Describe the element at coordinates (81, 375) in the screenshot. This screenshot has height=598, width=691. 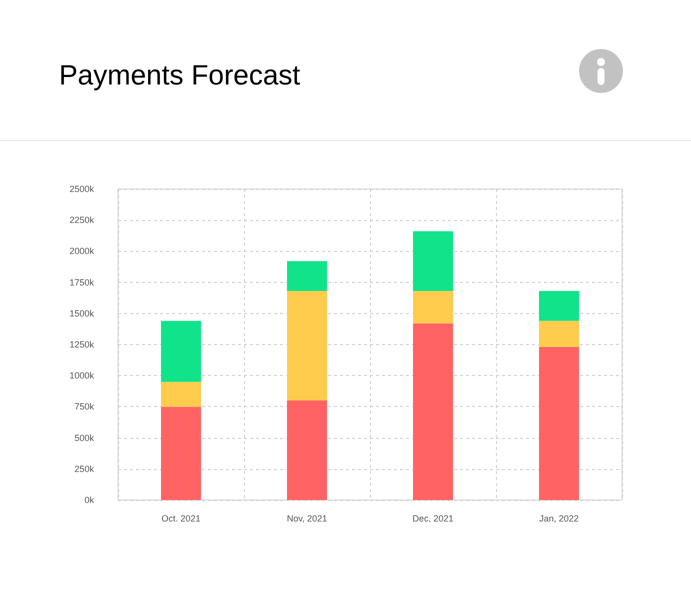
I see `y-tick-label: 1000k` at that location.